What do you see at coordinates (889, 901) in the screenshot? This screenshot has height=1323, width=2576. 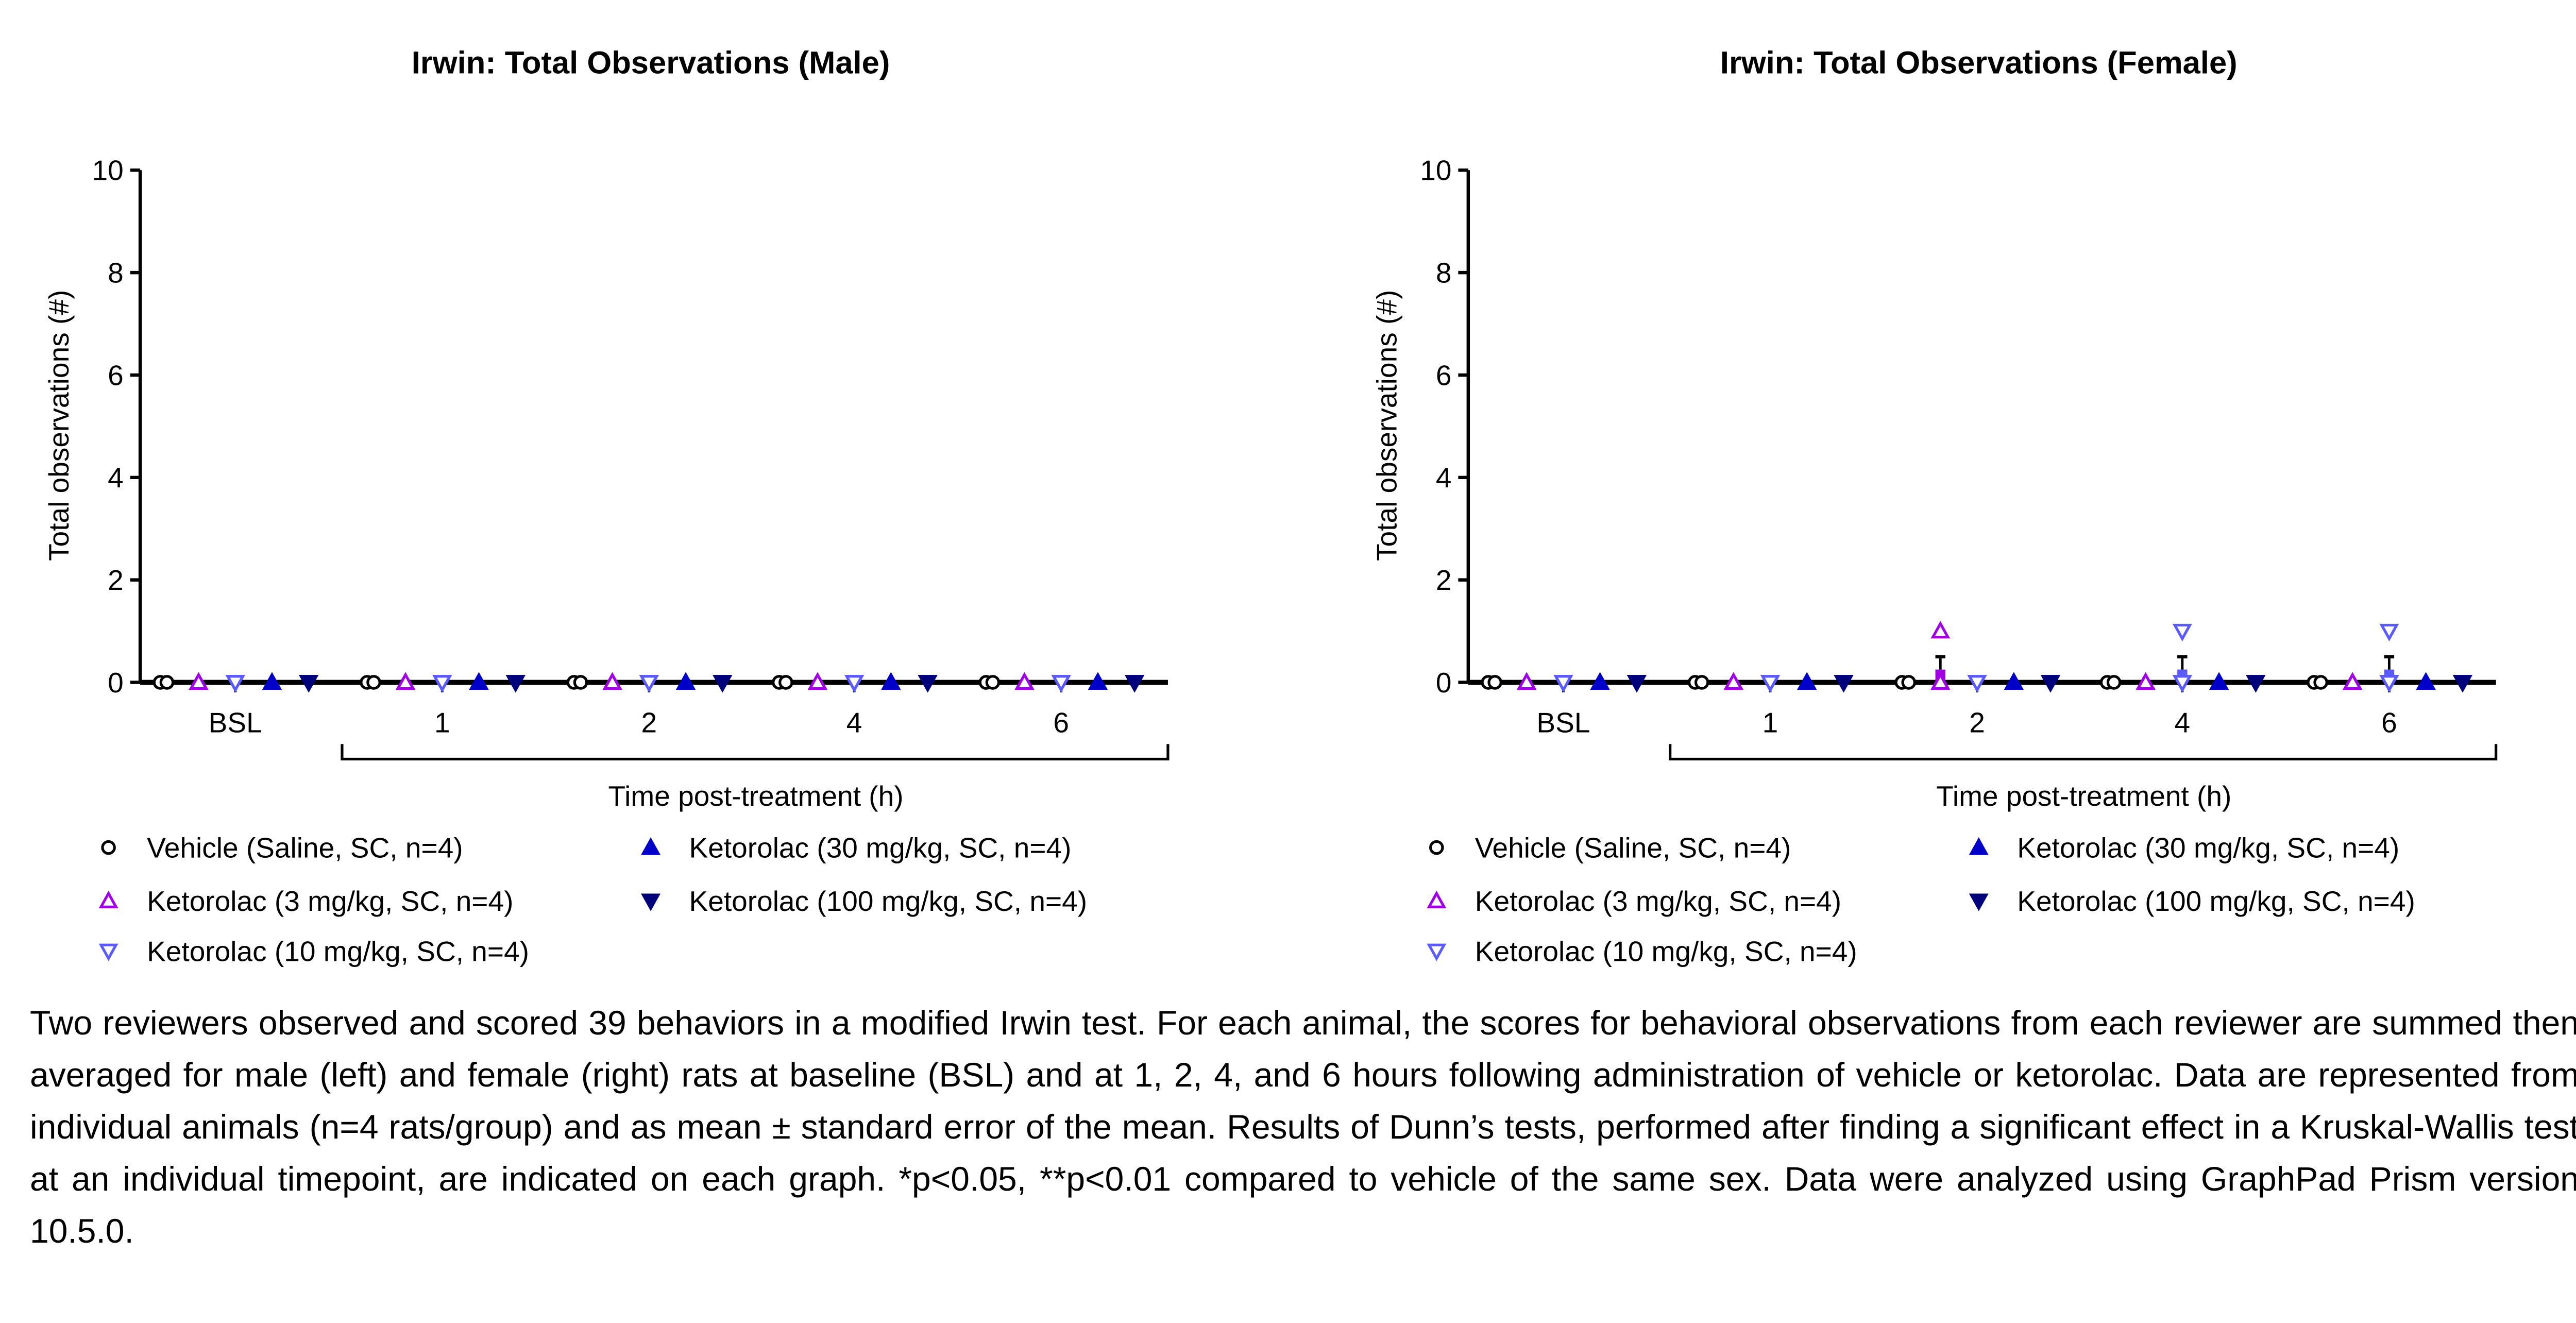 I see `legend-label: Ketorolac (100 mg/kg, SC, n=4)` at bounding box center [889, 901].